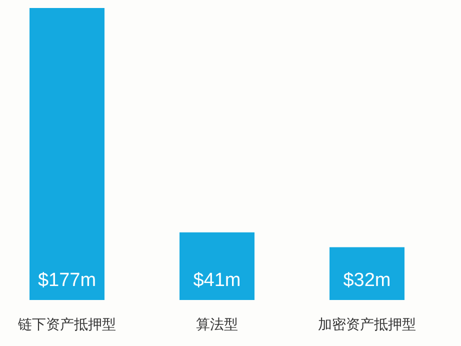 This screenshot has height=346, width=461. I want to click on data-label: $32m, so click(367, 280).